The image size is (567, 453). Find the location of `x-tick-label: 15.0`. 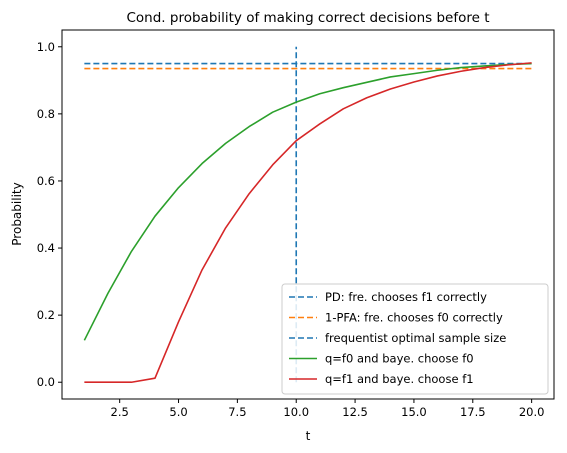

x-tick-label: 15.0 is located at coordinates (414, 412).